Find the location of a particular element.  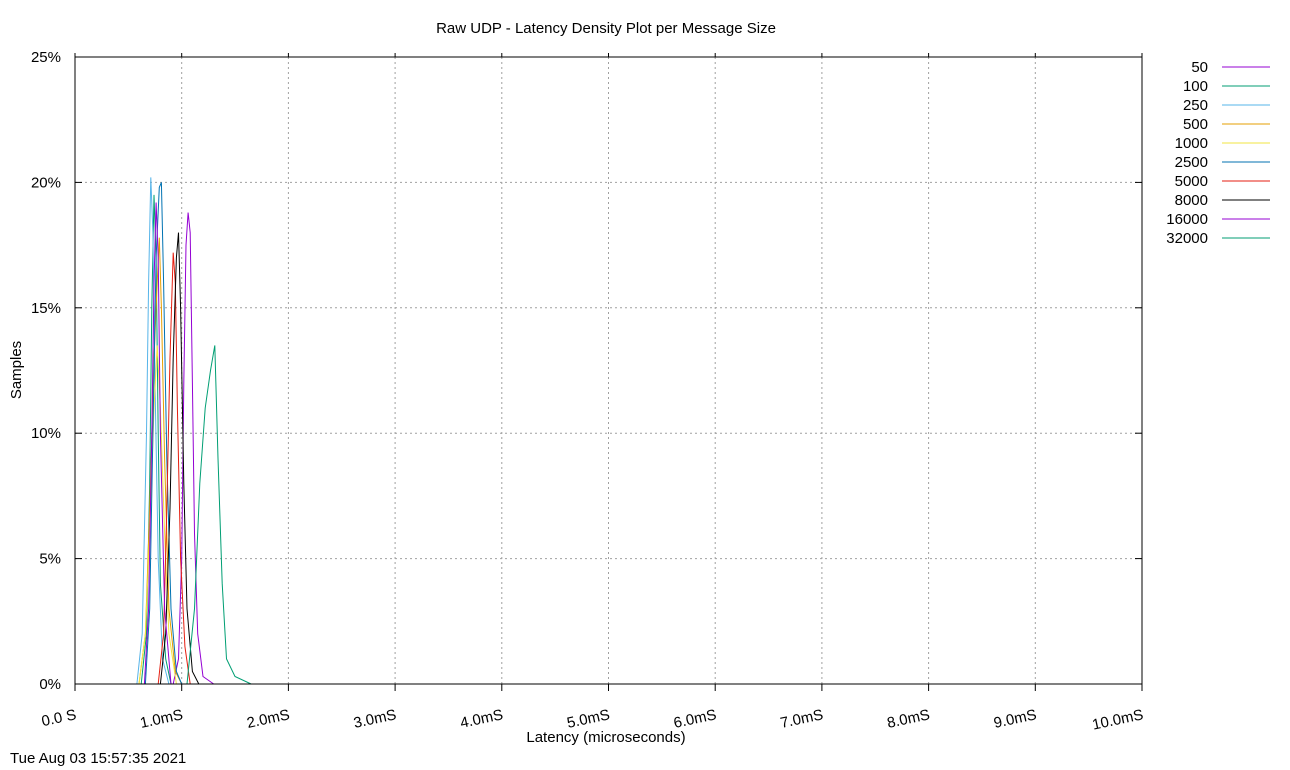

x-tick-label: 9.0mS is located at coordinates (1015, 719).